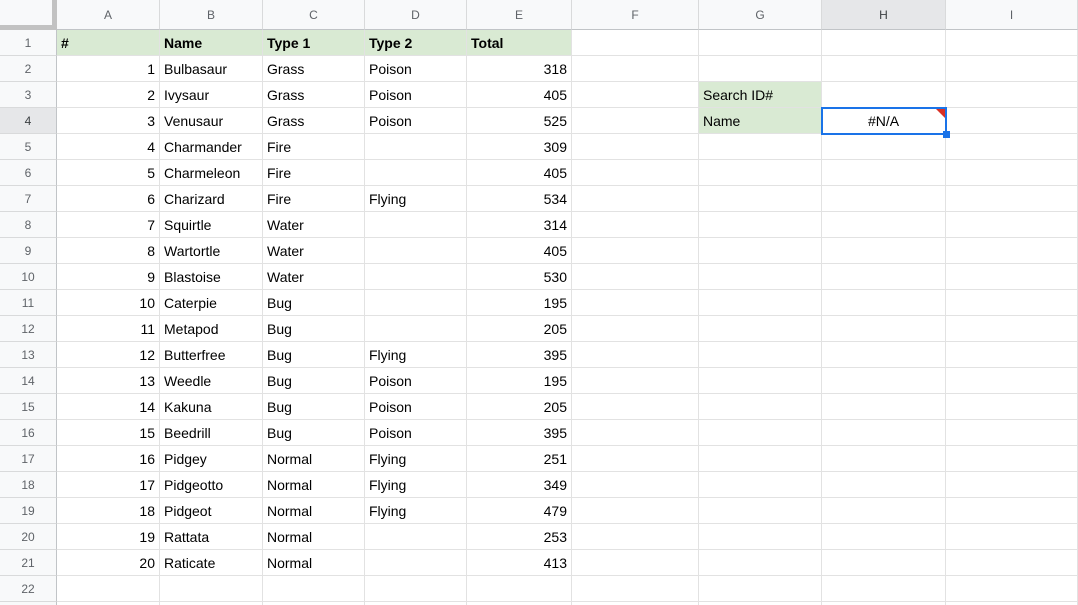 This screenshot has width=1078, height=605. I want to click on cell-B6: Charmeleon, so click(211, 173).